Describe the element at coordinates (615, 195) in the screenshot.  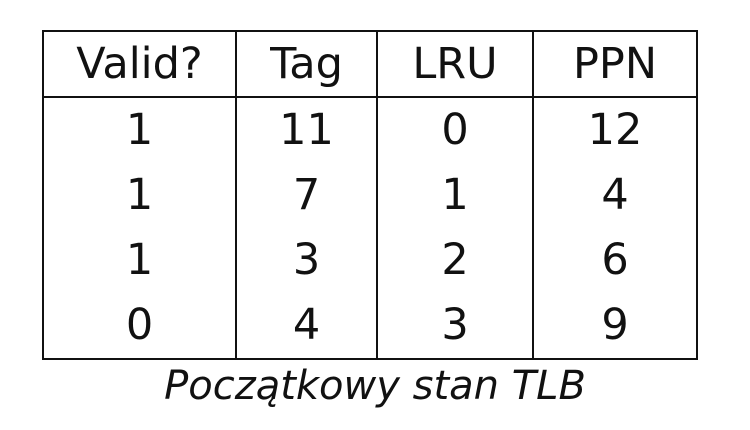
I see `cell-ppn: 4` at that location.